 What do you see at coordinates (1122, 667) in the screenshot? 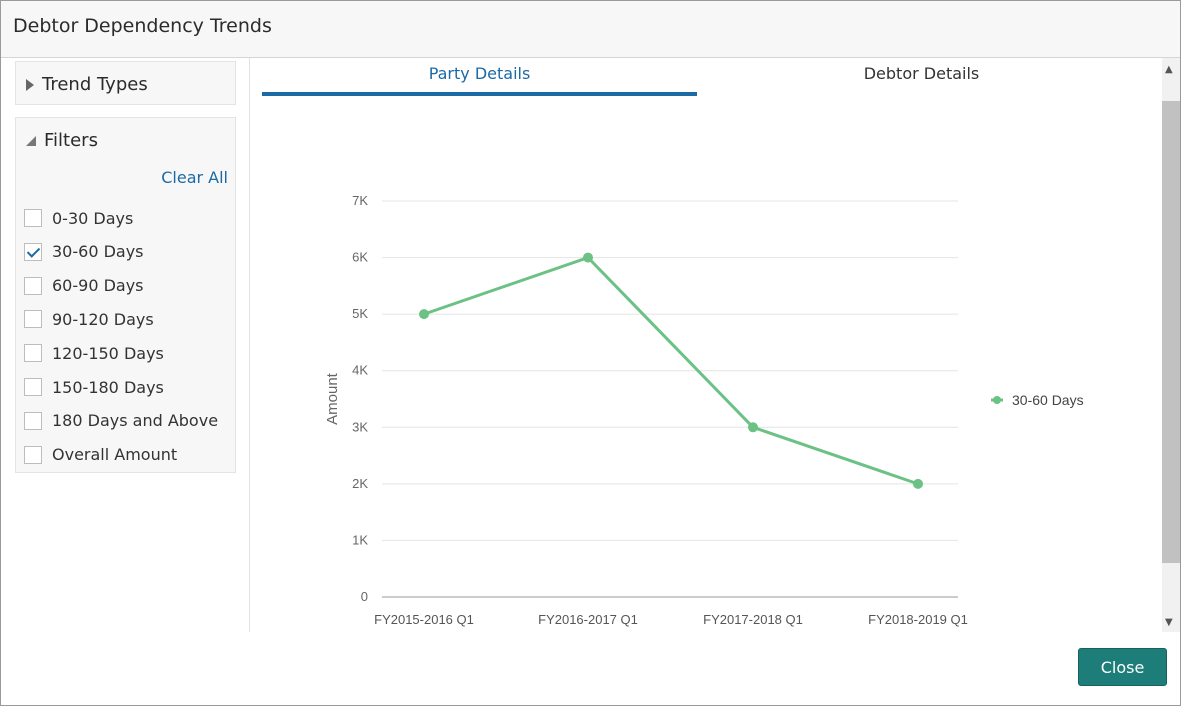
I see `close-button: Close` at bounding box center [1122, 667].